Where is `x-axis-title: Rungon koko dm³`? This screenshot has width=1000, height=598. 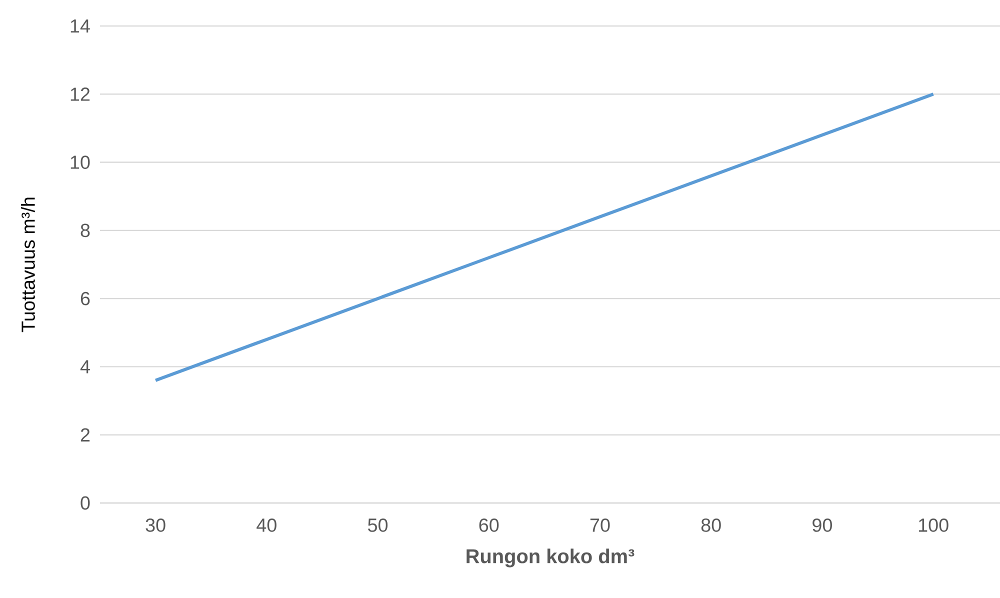
x-axis-title: Rungon koko dm³ is located at coordinates (550, 558).